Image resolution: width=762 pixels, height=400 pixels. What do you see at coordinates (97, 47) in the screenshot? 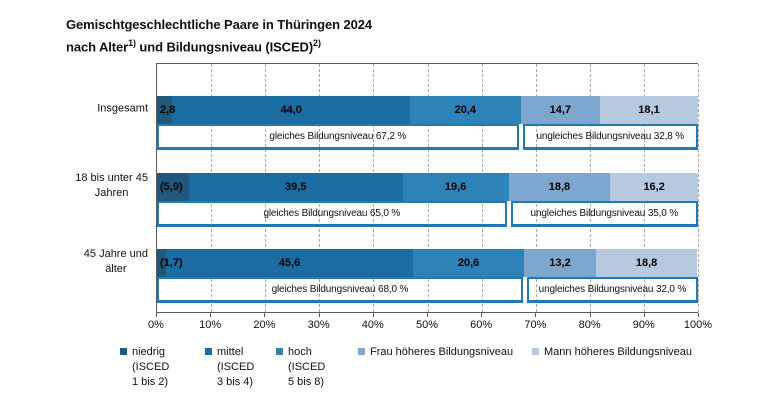
I see `title-line2-prefix: nach Alter` at bounding box center [97, 47].